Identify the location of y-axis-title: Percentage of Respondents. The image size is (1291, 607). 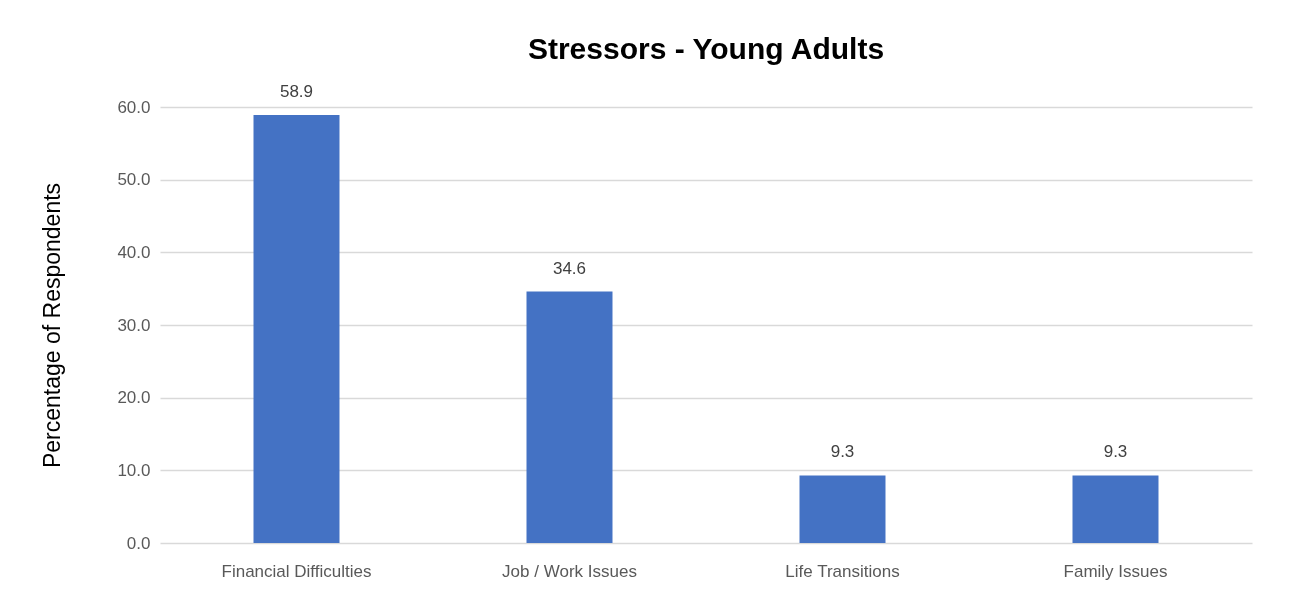
(52, 325).